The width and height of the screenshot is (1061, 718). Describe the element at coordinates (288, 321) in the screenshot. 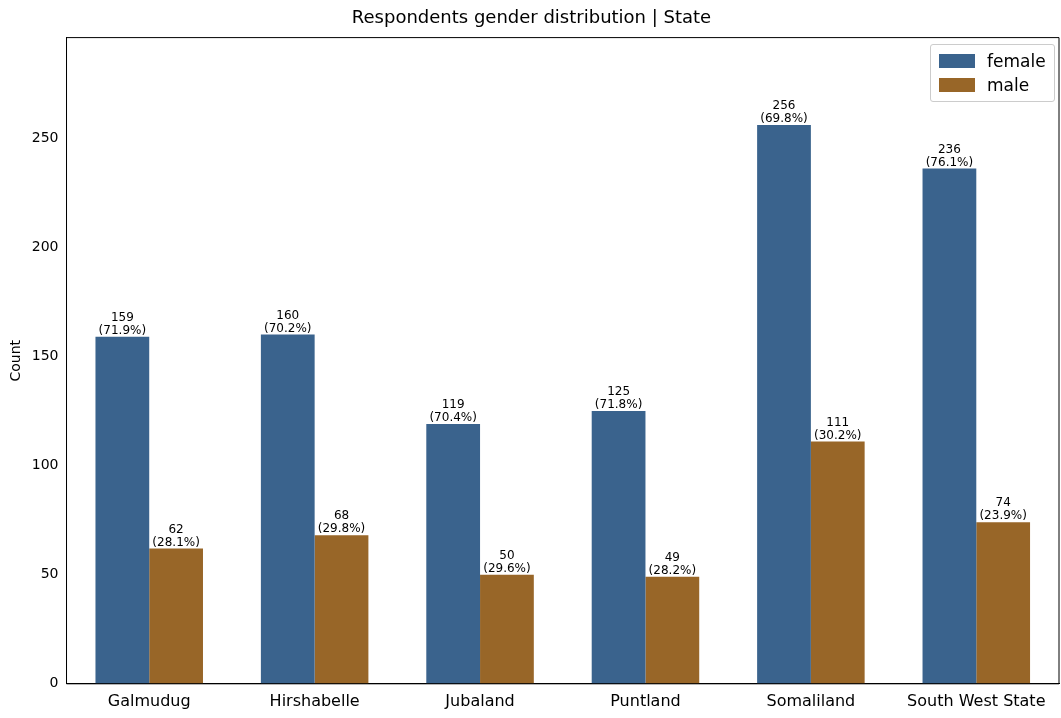

I see `data-label: 160 (70.2%)` at that location.